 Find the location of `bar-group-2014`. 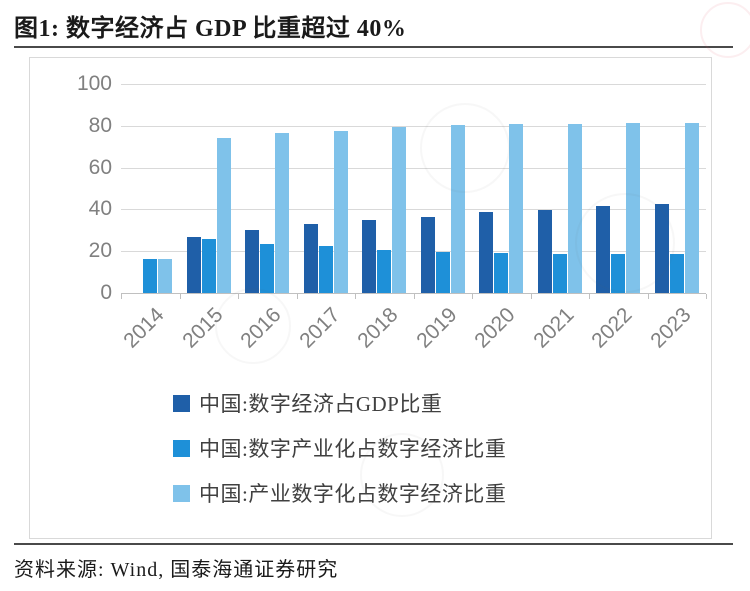

bar-group-2014 is located at coordinates (150, 188).